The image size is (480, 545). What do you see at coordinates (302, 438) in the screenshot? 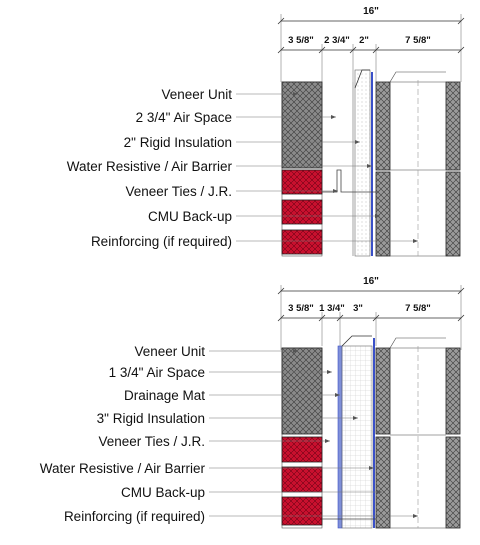
I see `detail-2-veneer-column` at bounding box center [302, 438].